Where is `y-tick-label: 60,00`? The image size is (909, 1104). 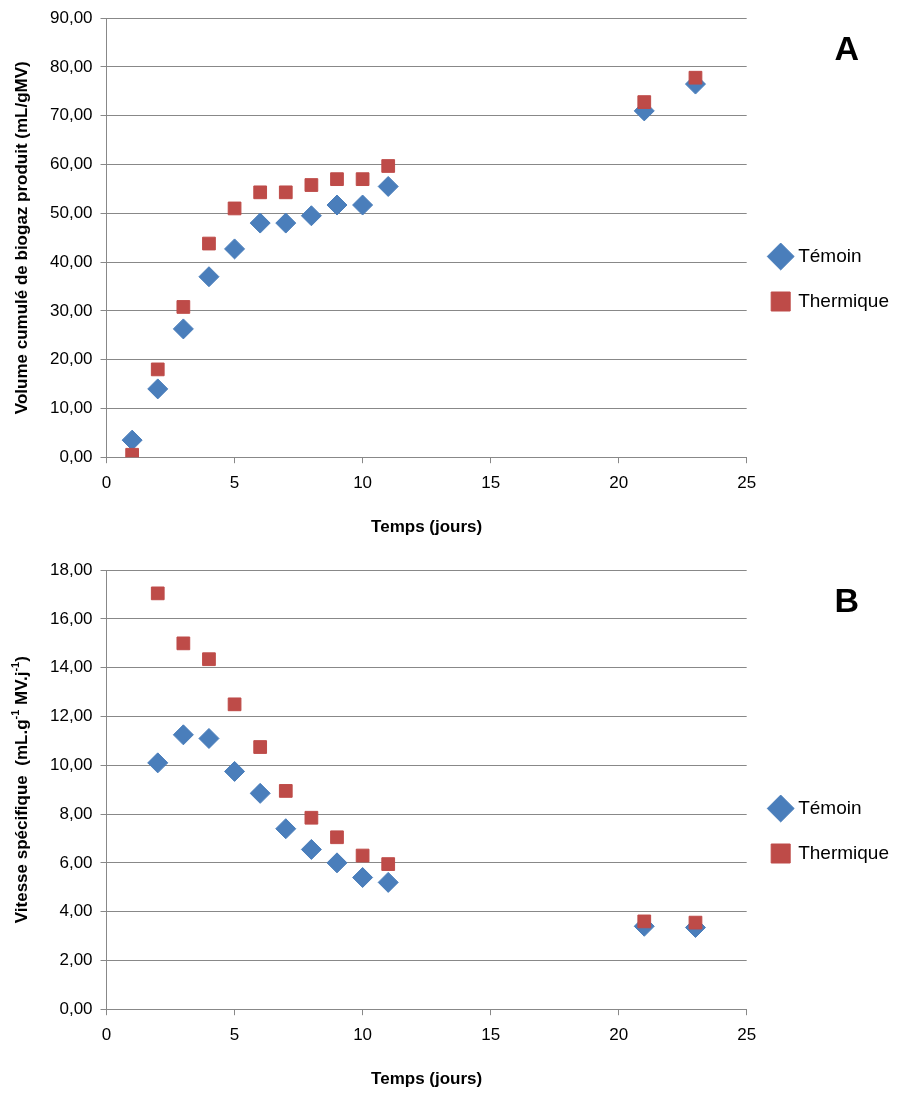
y-tick-label: 60,00 is located at coordinates (71, 164).